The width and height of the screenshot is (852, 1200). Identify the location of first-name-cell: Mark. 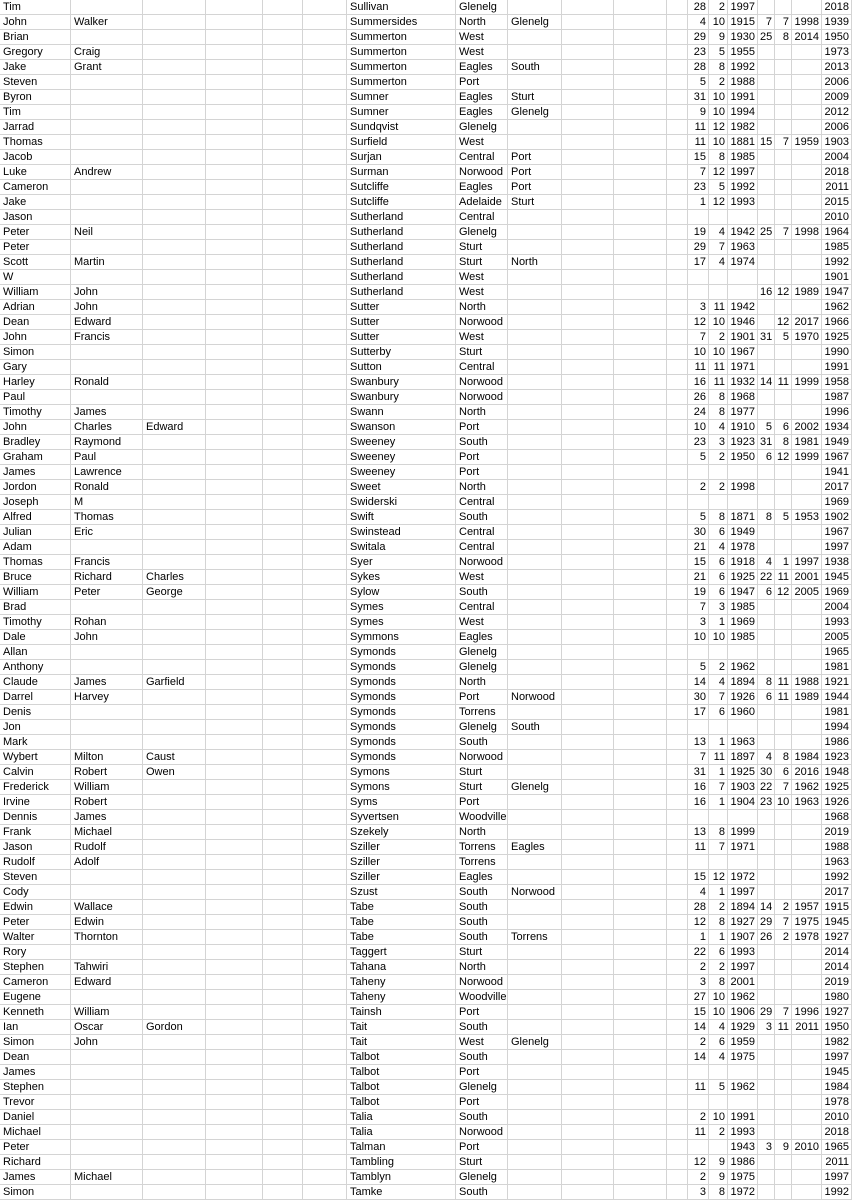
(35, 742).